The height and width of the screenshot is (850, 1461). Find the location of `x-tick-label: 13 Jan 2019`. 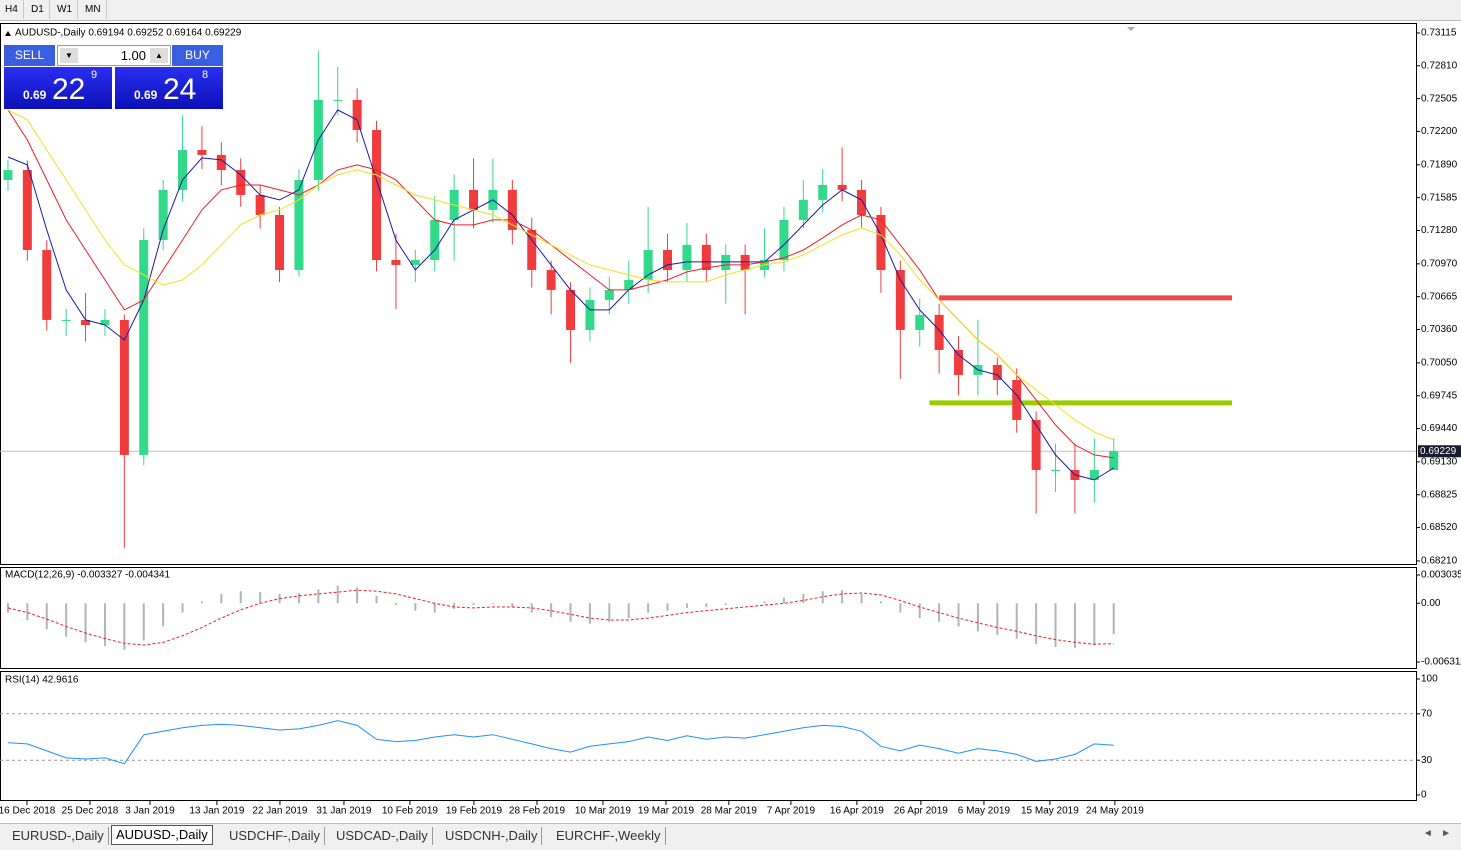

x-tick-label: 13 Jan 2019 is located at coordinates (216, 811).